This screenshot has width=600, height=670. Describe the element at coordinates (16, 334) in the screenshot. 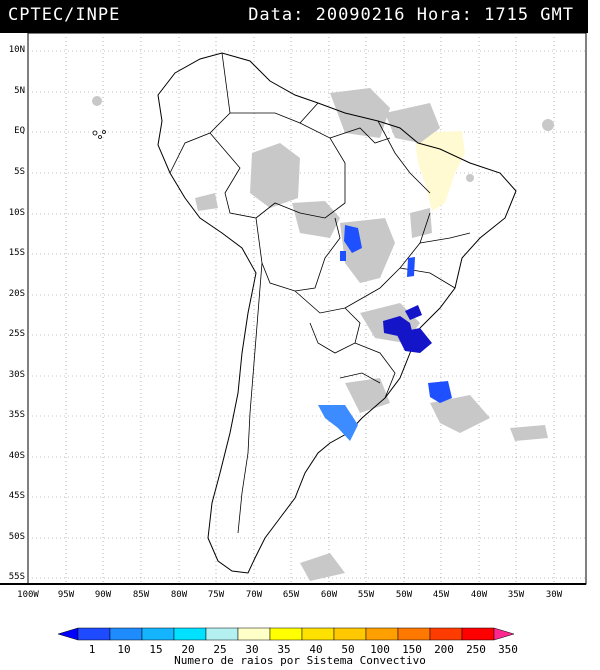

I see `lat-label: 25S` at that location.